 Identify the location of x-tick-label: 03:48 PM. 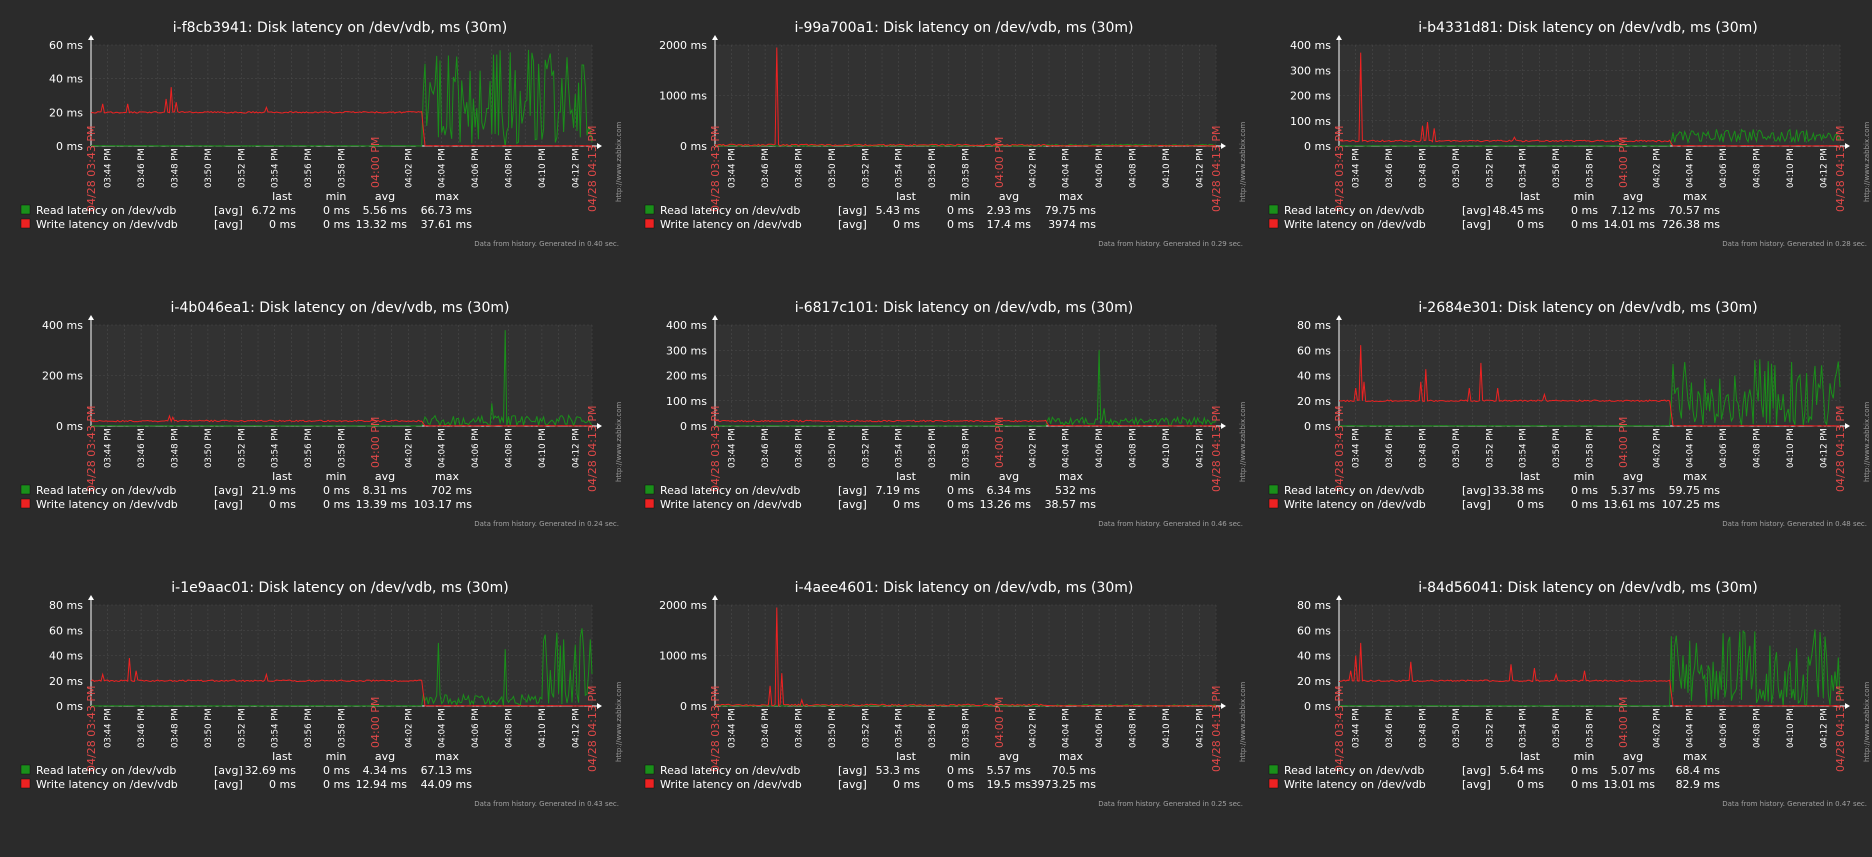
(176, 448).